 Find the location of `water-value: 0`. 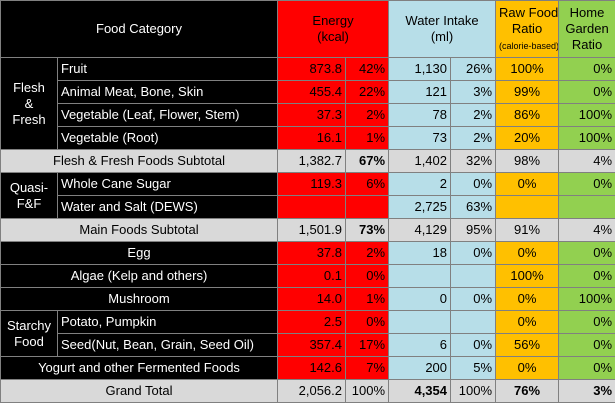

water-value: 0 is located at coordinates (420, 299).